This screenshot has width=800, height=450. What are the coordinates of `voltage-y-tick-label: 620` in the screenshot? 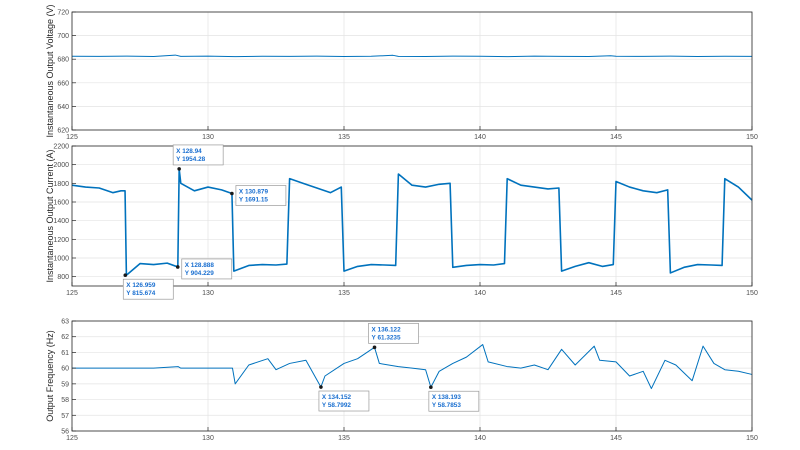 It's located at (63, 131).